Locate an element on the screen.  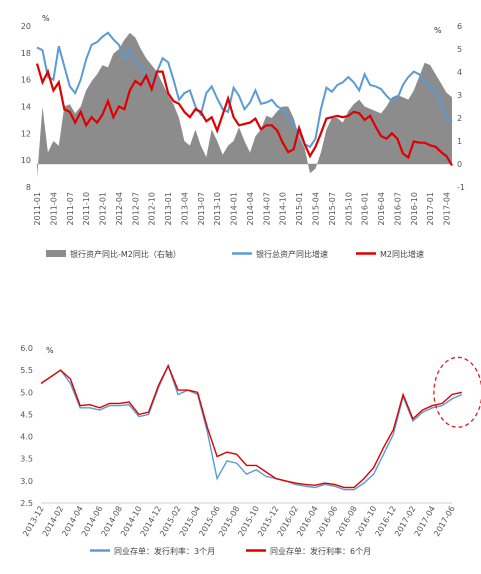
y-unit-left: % is located at coordinates (46, 18).